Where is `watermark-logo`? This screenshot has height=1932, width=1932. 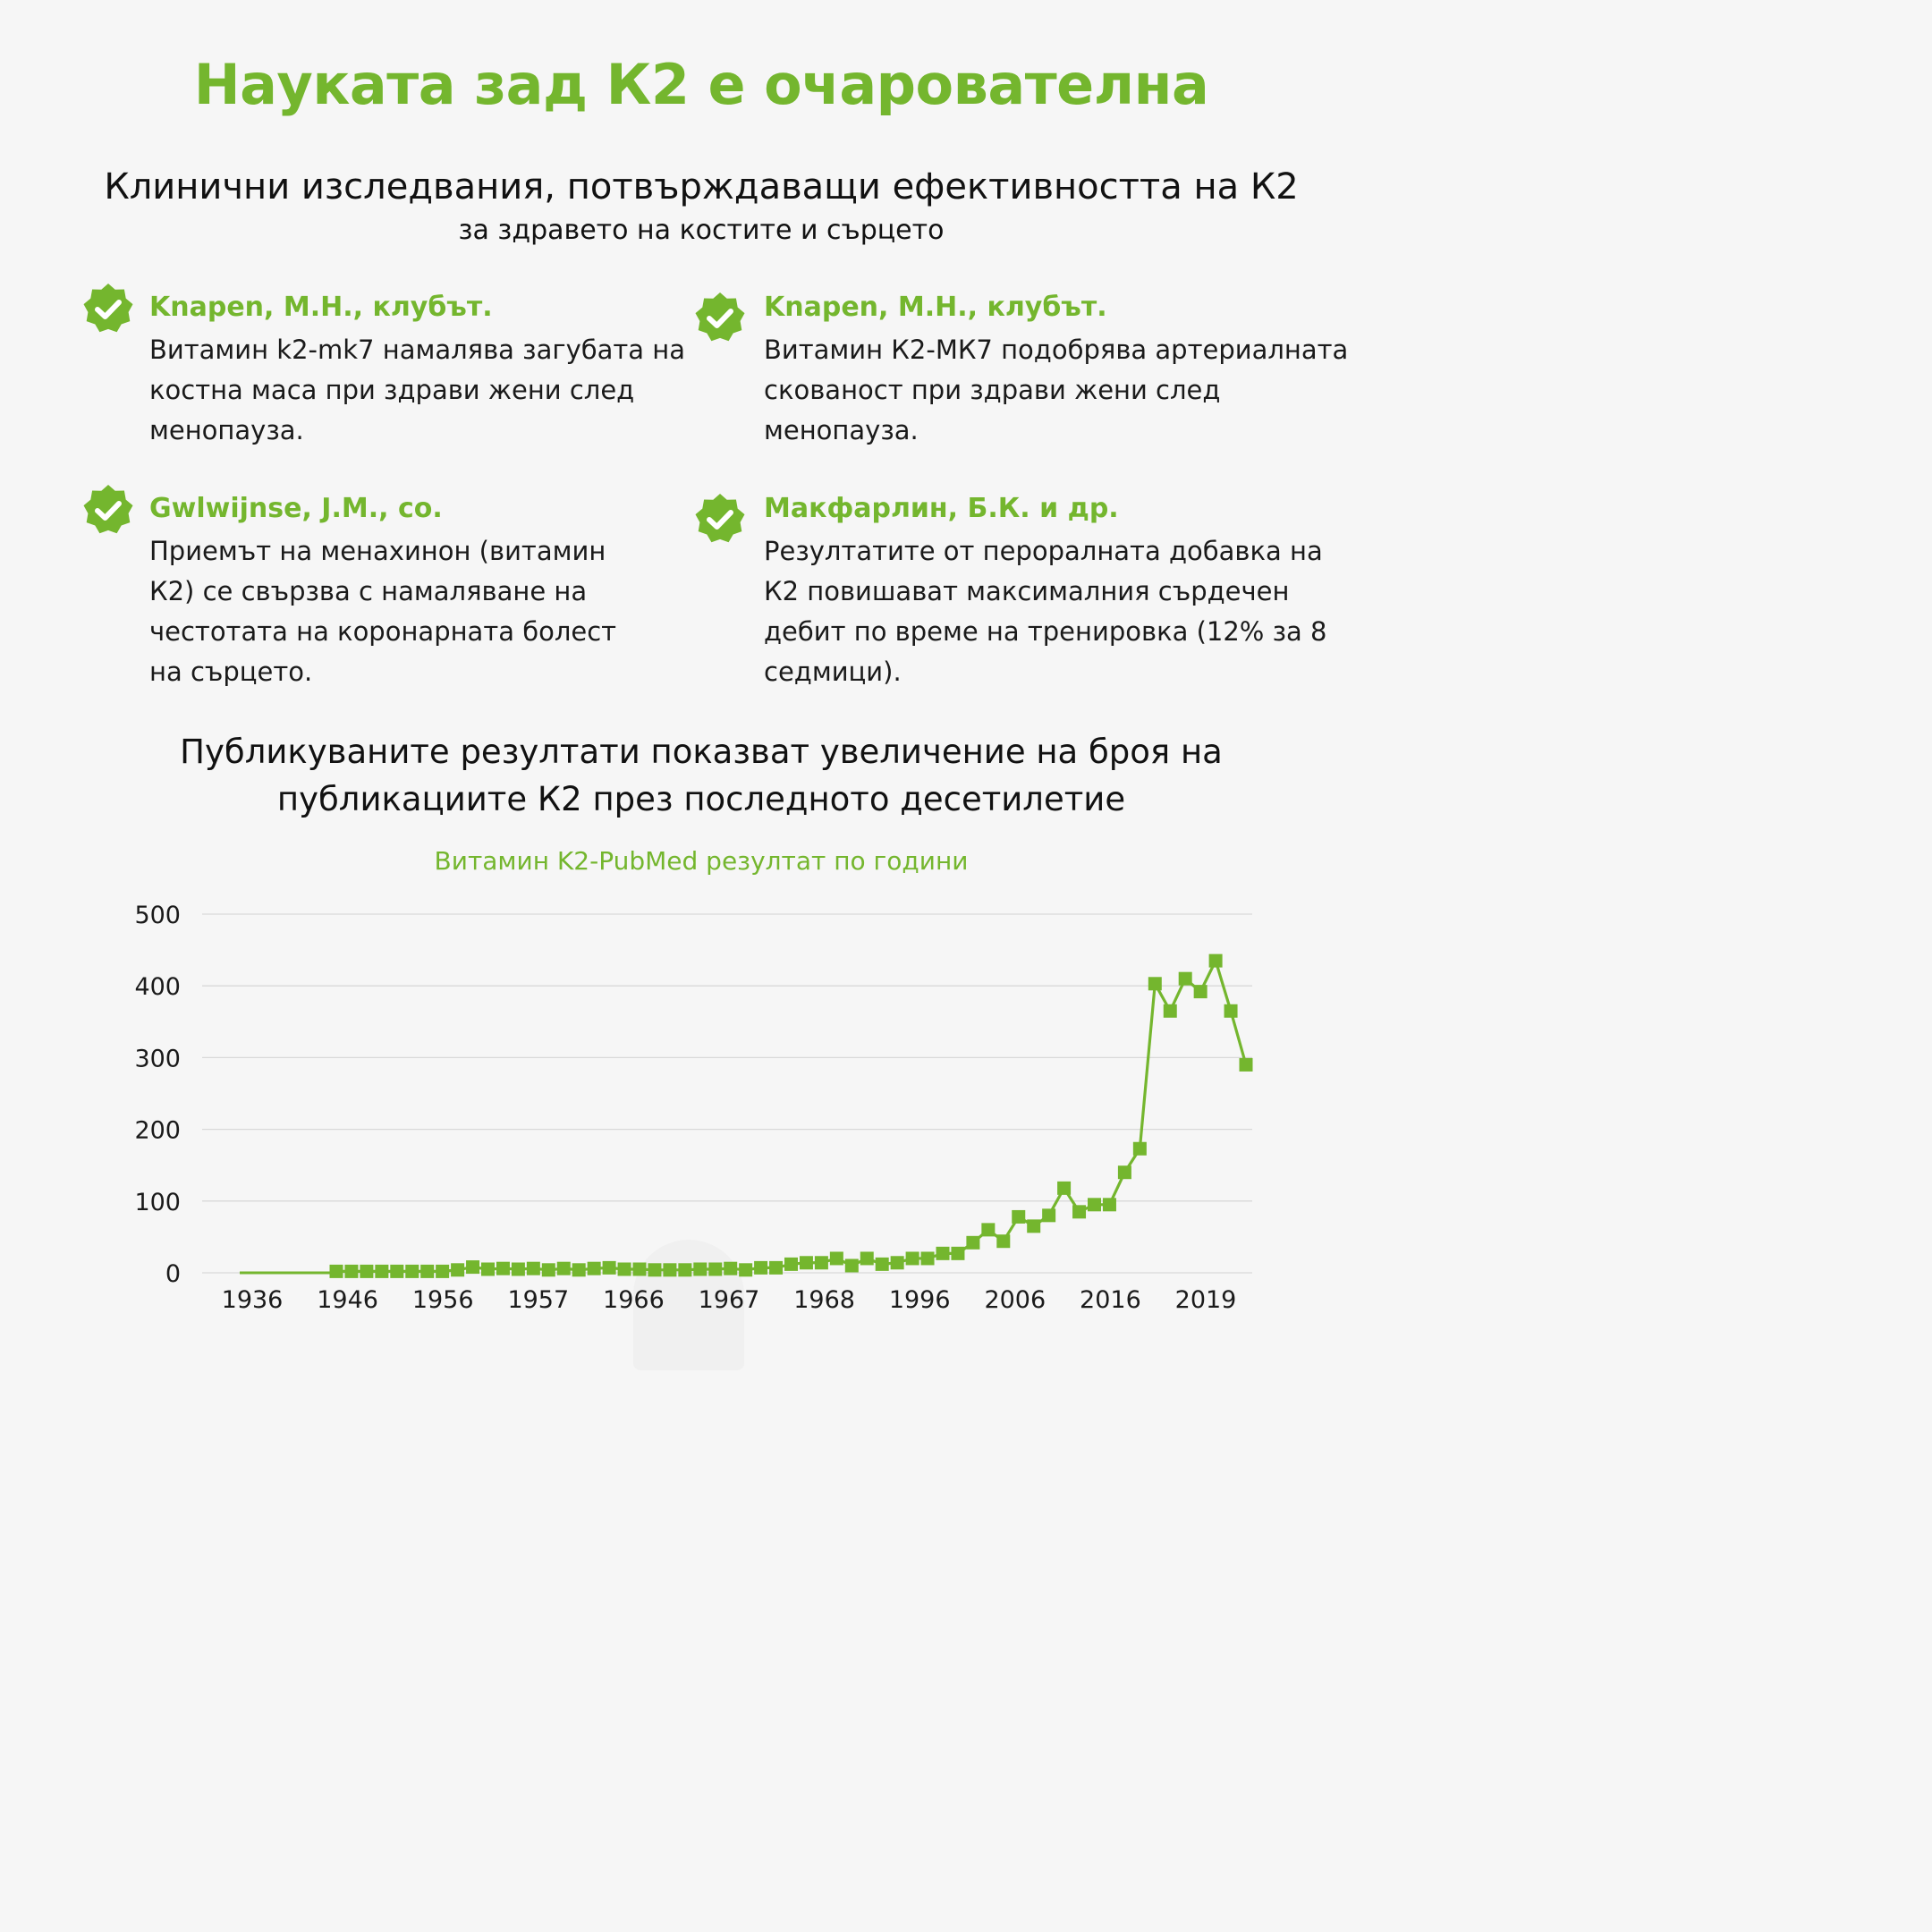
watermark-logo is located at coordinates (688, 1305).